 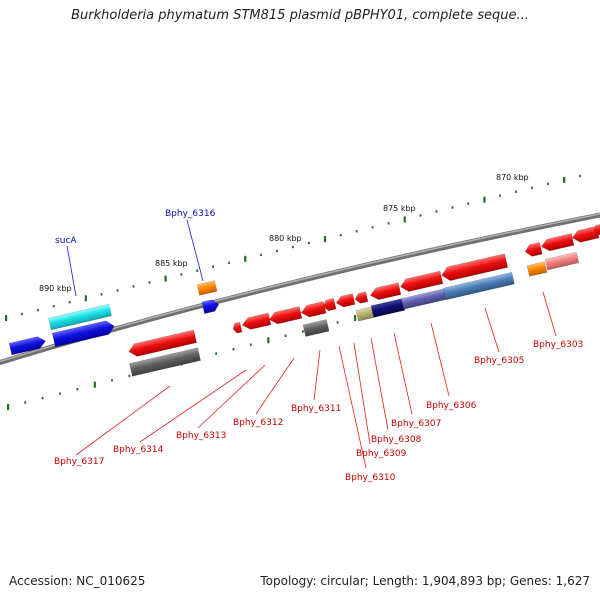 What do you see at coordinates (201, 436) in the screenshot?
I see `gene-label-bphy-6313: Bphy_6313` at bounding box center [201, 436].